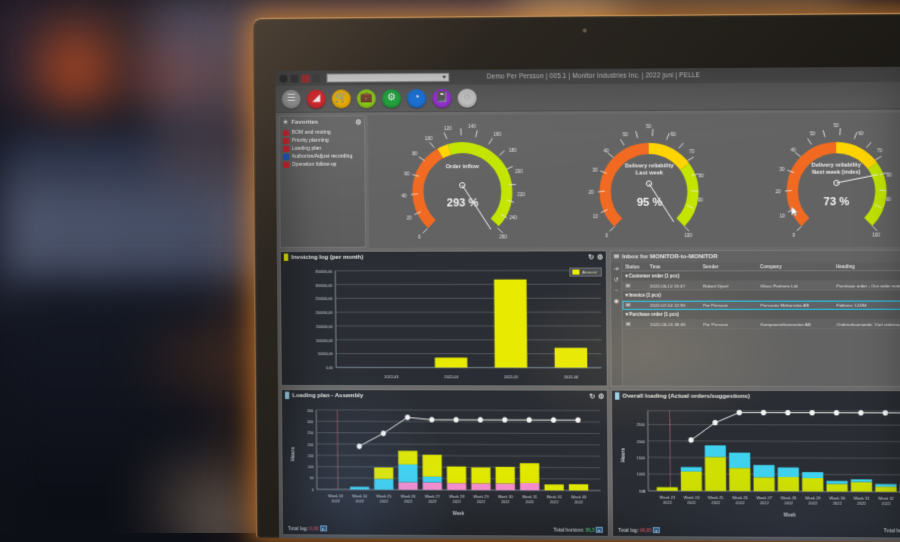 The image size is (900, 542). What do you see at coordinates (761, 295) in the screenshot?
I see `group-row-invoice: ▾ Invoice (1 pcs)` at bounding box center [761, 295].